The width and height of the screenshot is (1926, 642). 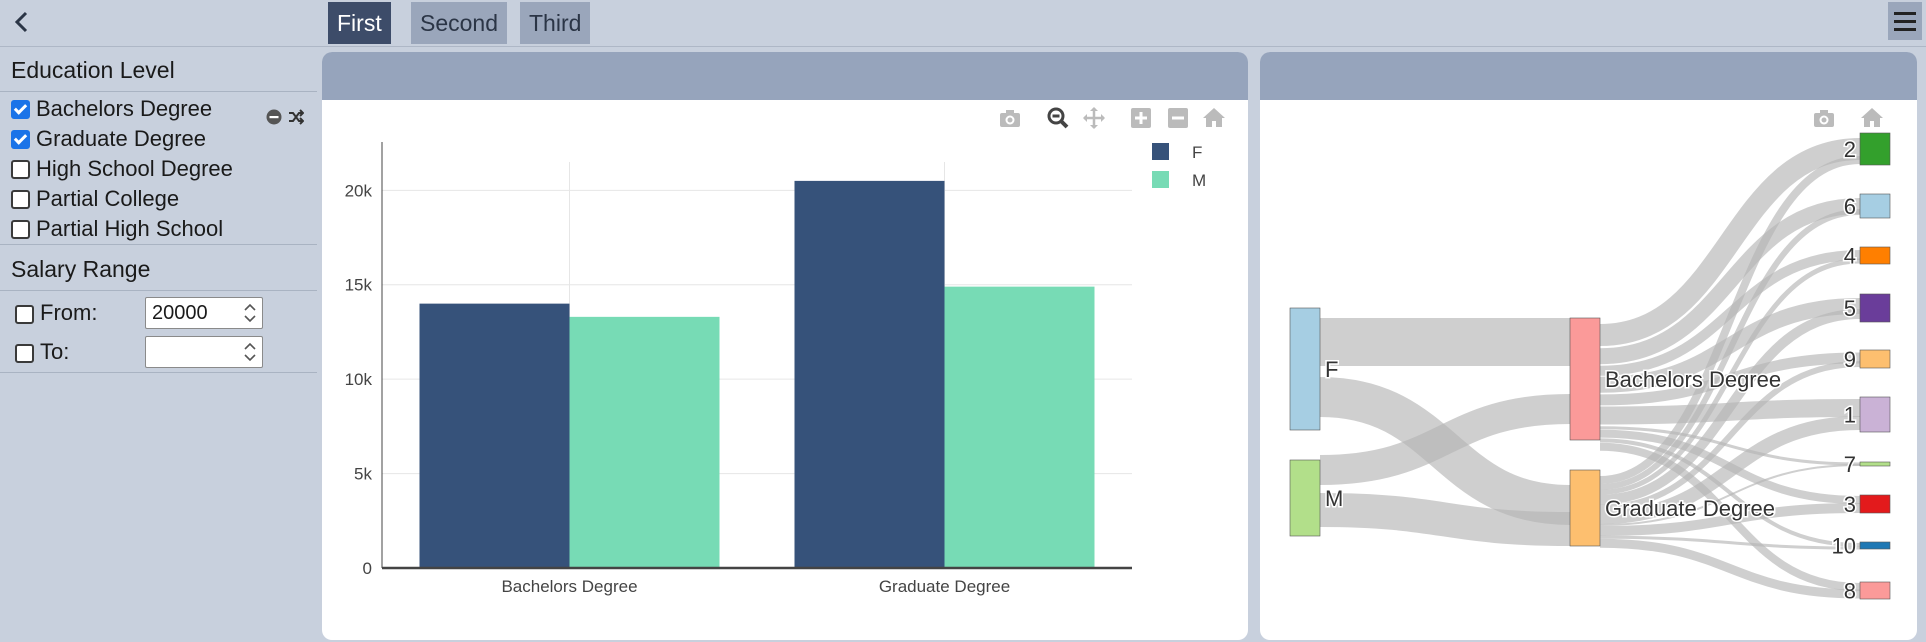 What do you see at coordinates (1445, 519) in the screenshot?
I see `link-m-graduate` at bounding box center [1445, 519].